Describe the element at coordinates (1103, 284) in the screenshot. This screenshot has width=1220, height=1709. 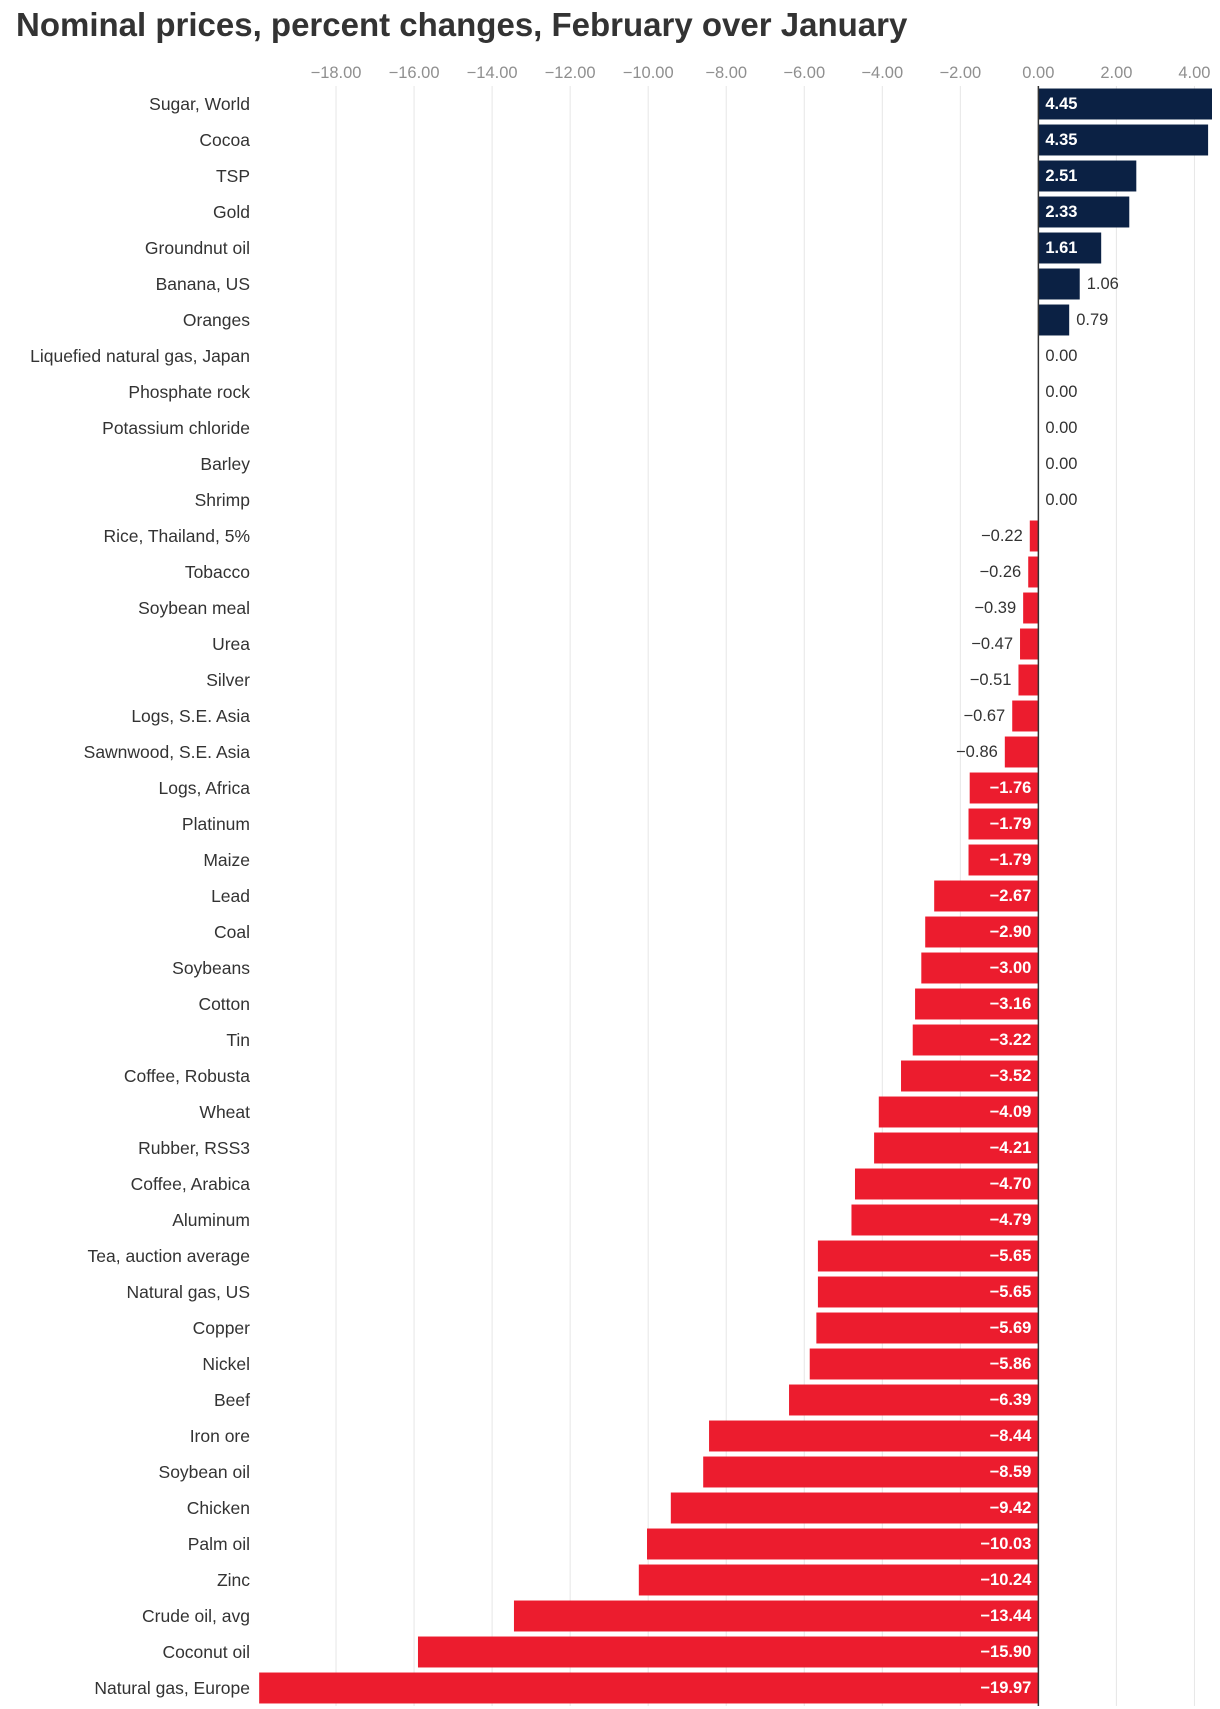
I see `data-label: 1.06` at that location.